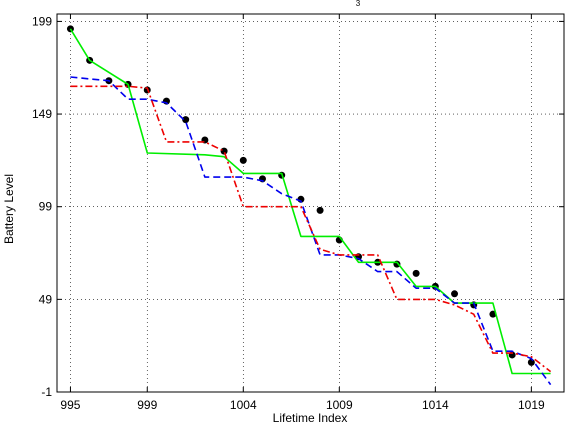 This screenshot has width=572, height=426. Describe the element at coordinates (46, 207) in the screenshot. I see `y-tick-label: 99` at that location.